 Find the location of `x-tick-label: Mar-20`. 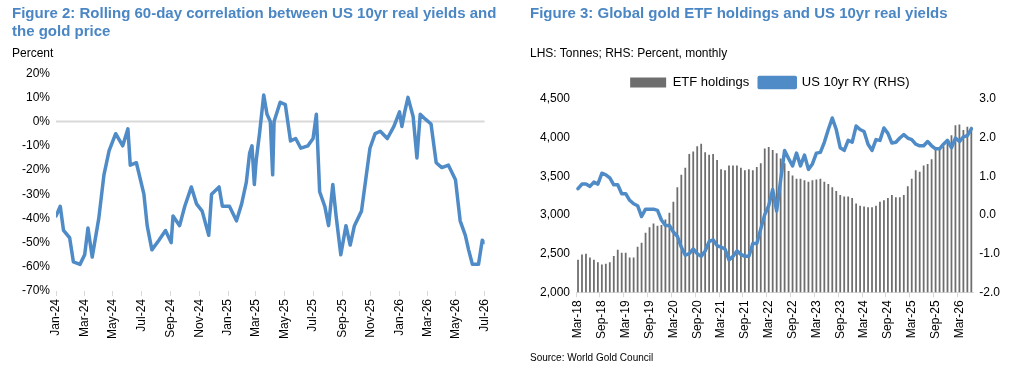

x-tick-label: Mar-20 is located at coordinates (672, 319).